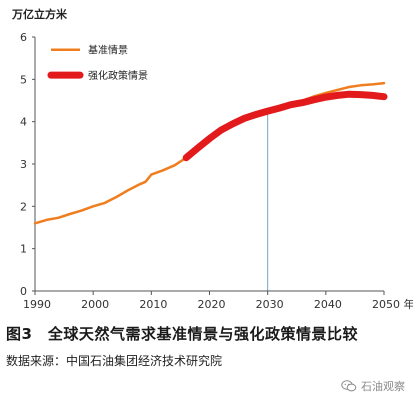 The height and width of the screenshot is (404, 413). Describe the element at coordinates (23, 122) in the screenshot. I see `y-tick-label: 4` at that location.